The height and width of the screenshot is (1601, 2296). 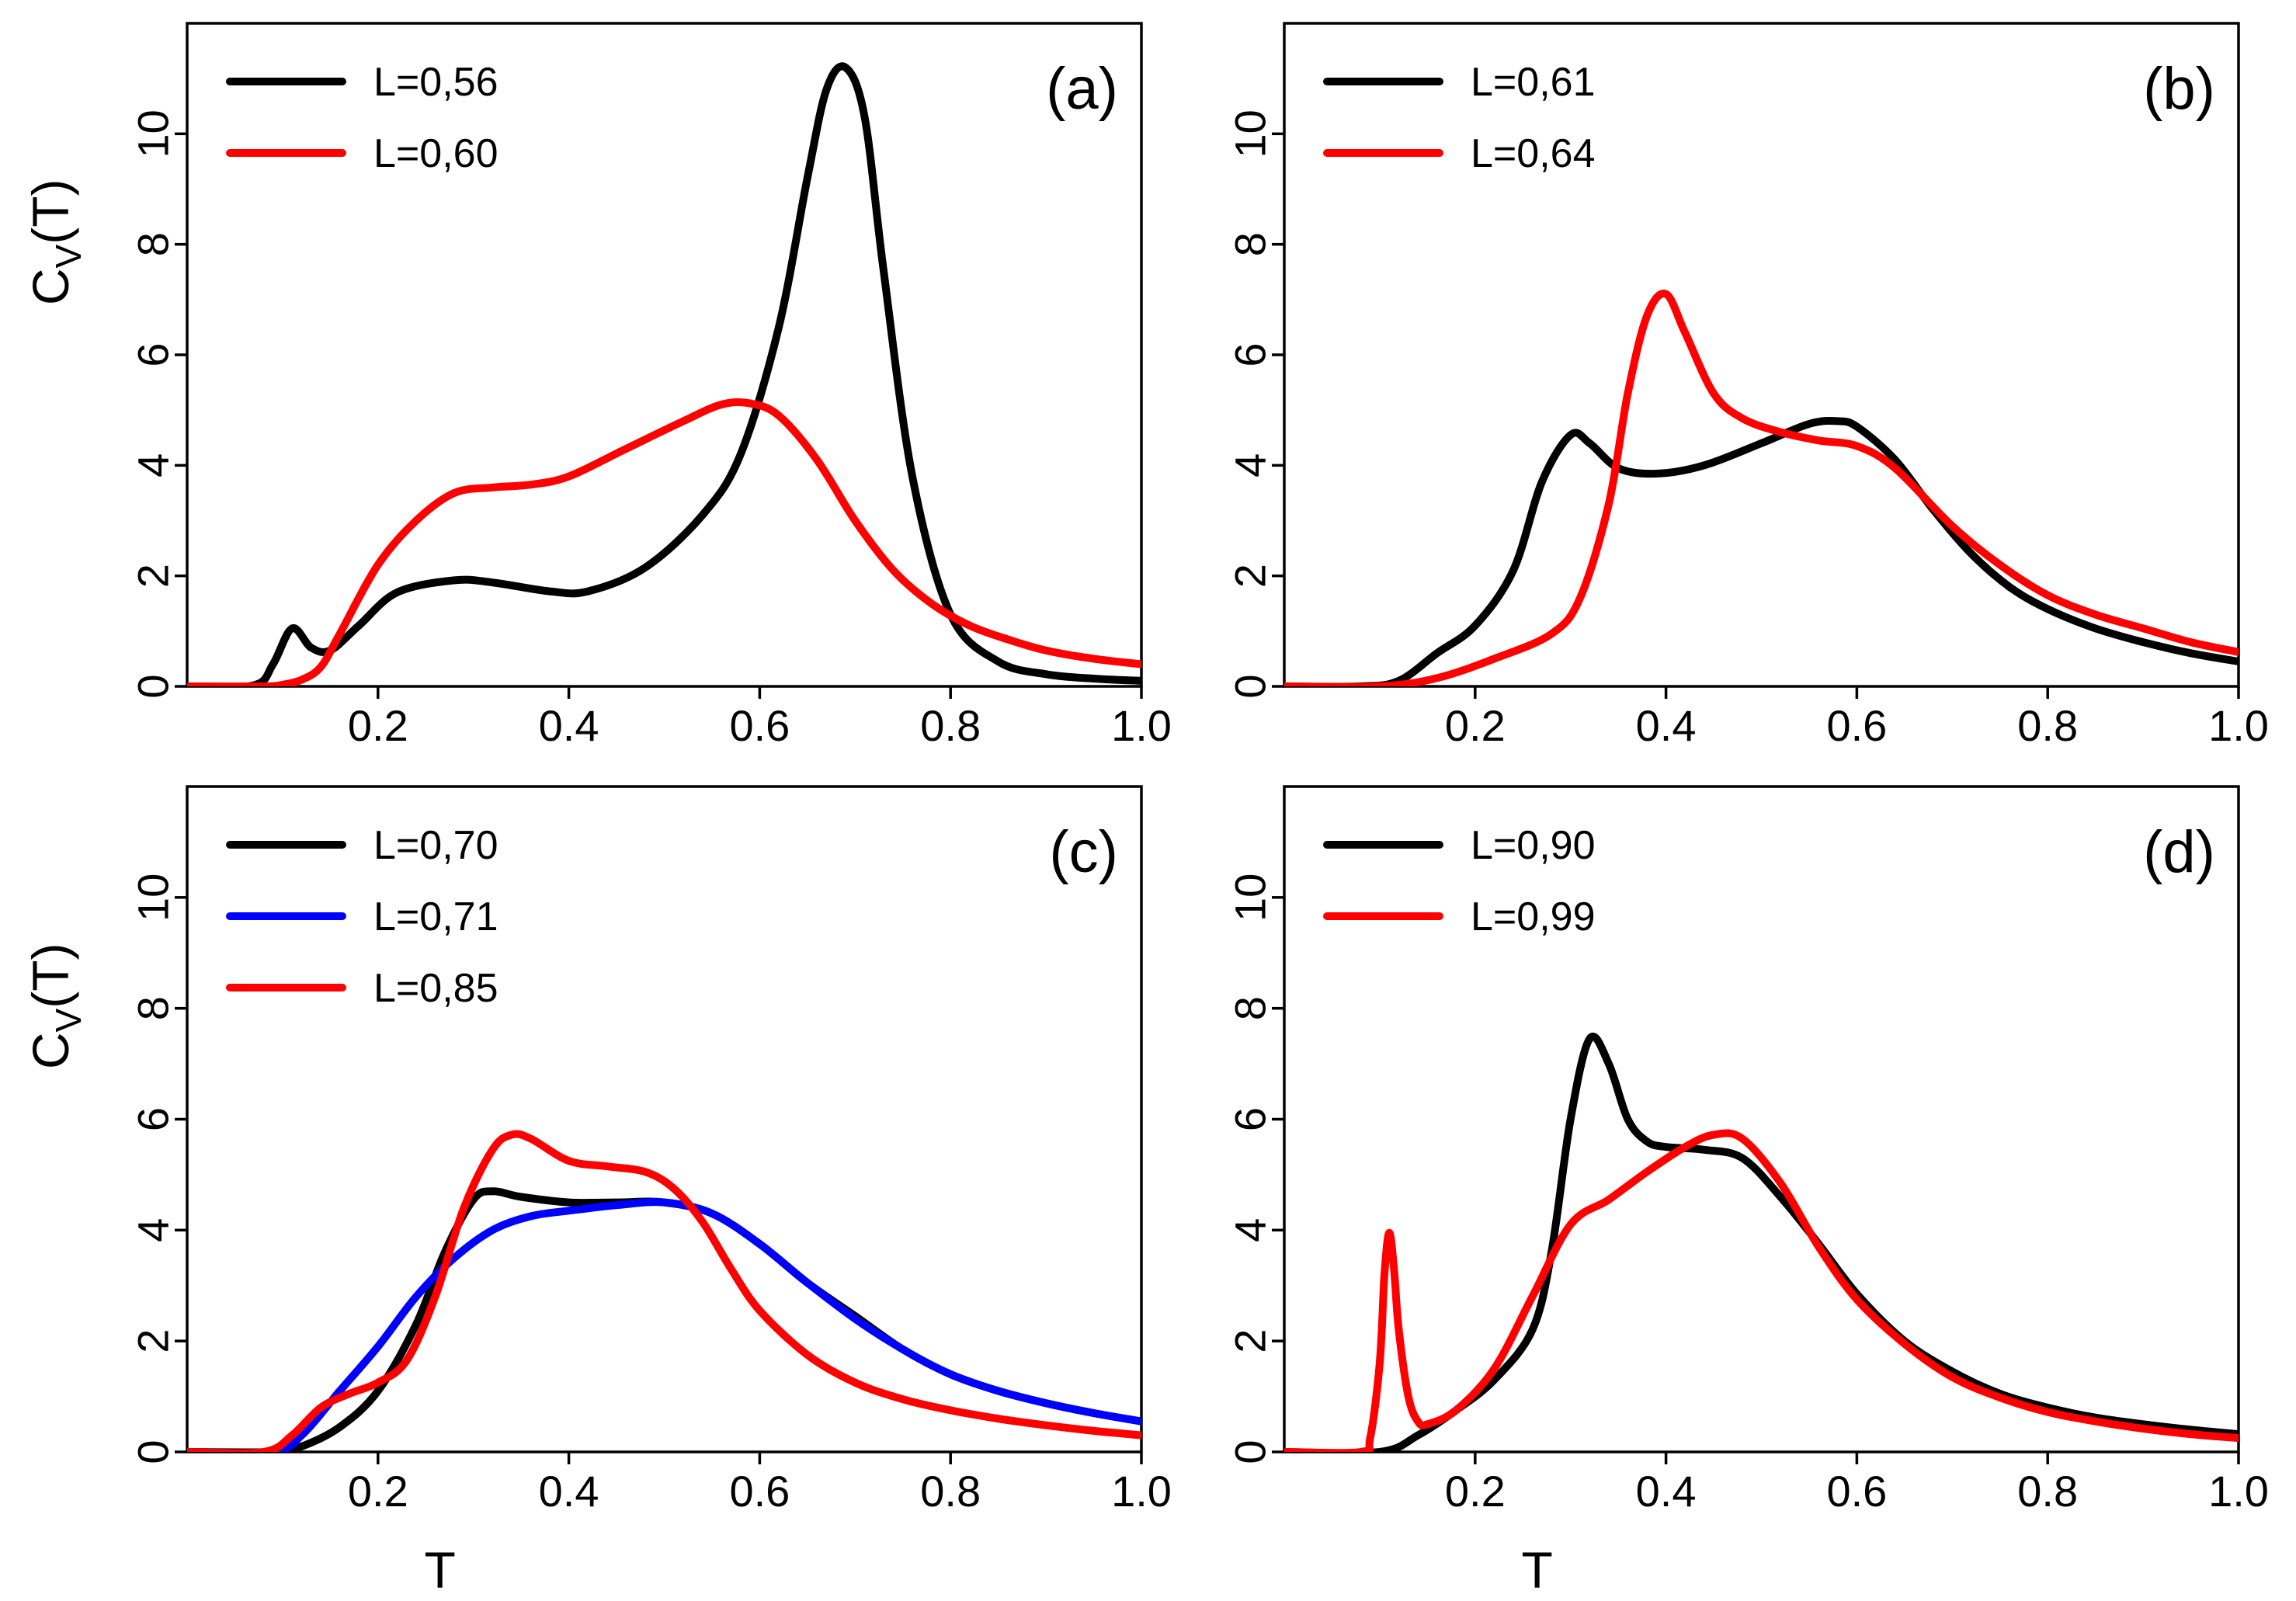 I want to click on x-tick-label-d: 0.4, so click(x=1666, y=1491).